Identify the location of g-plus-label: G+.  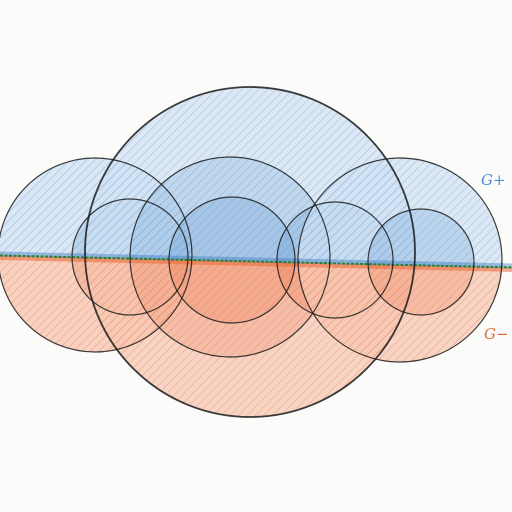
(493, 180).